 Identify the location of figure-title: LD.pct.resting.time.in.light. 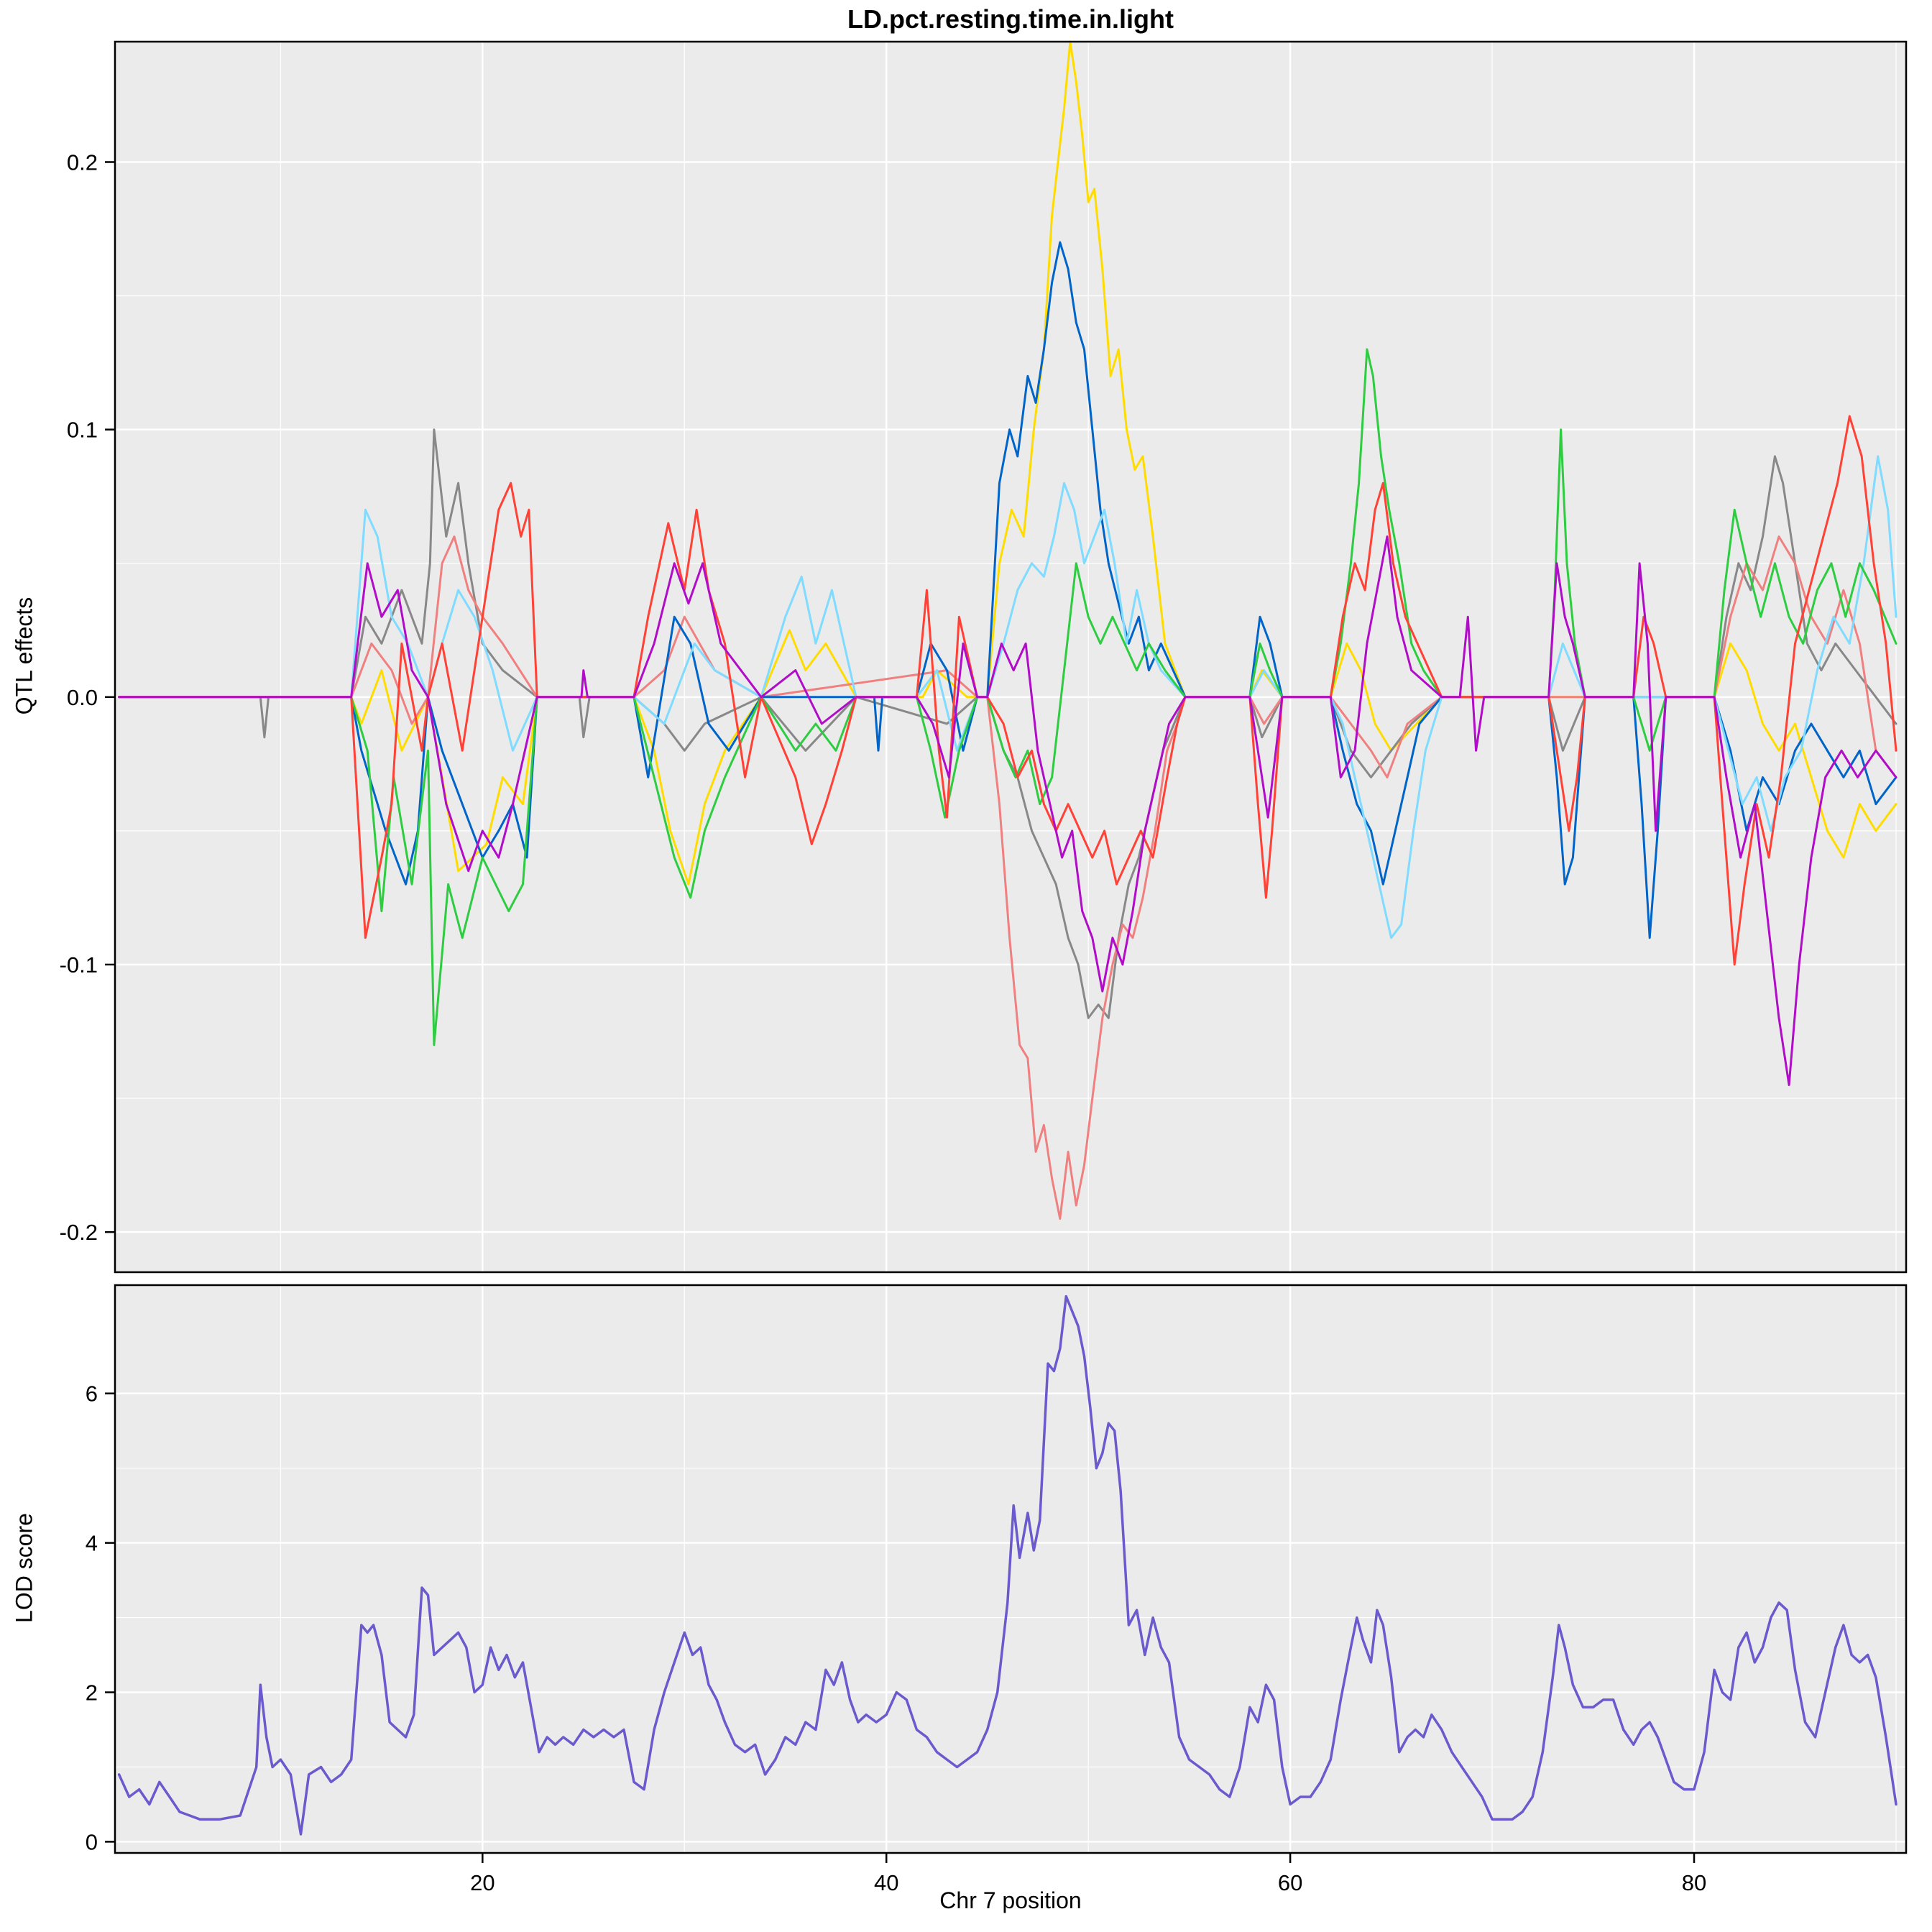
(1010, 19).